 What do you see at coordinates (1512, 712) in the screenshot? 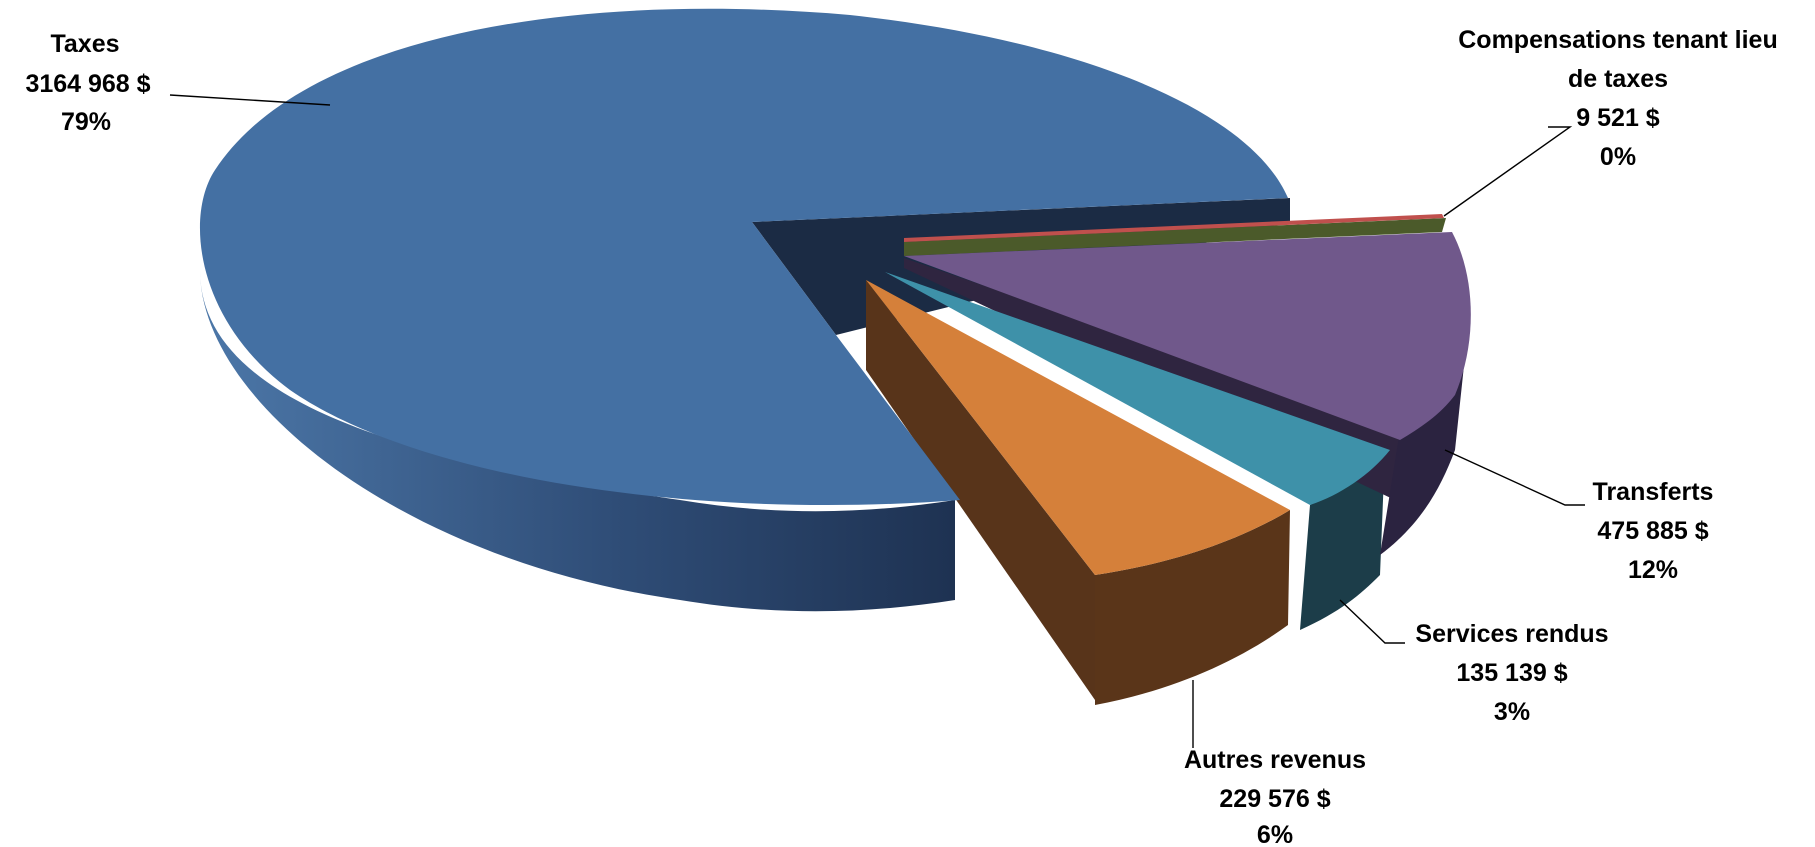
I see `label-services-rendus-percent: 3%` at bounding box center [1512, 712].